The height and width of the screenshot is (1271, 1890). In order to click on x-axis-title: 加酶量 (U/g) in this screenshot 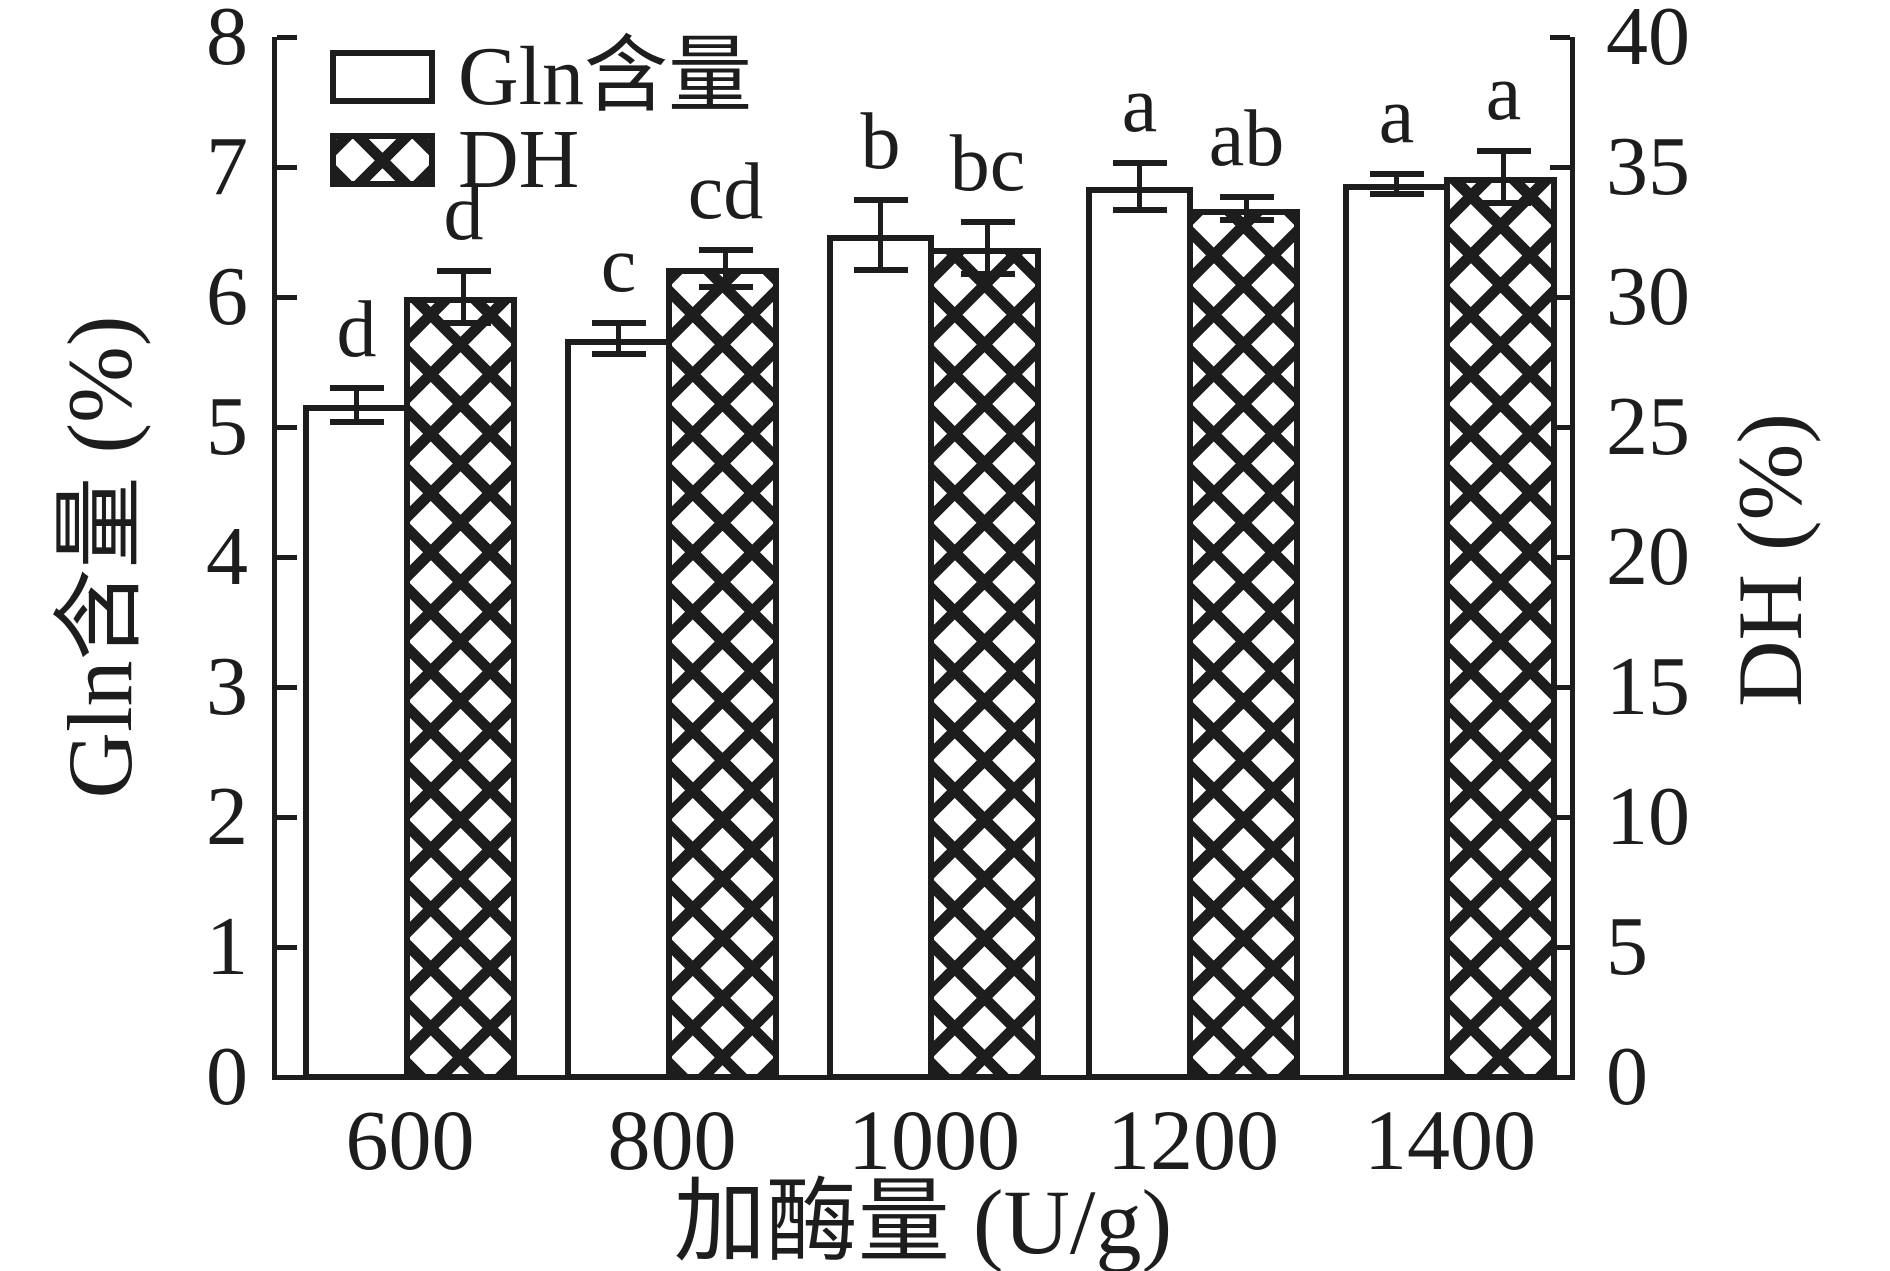, I will do `click(923, 1221)`.